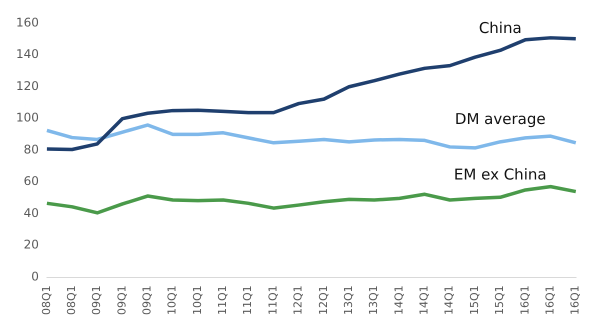  Describe the element at coordinates (27, 85) in the screenshot. I see `y-tick-label: 120` at that location.